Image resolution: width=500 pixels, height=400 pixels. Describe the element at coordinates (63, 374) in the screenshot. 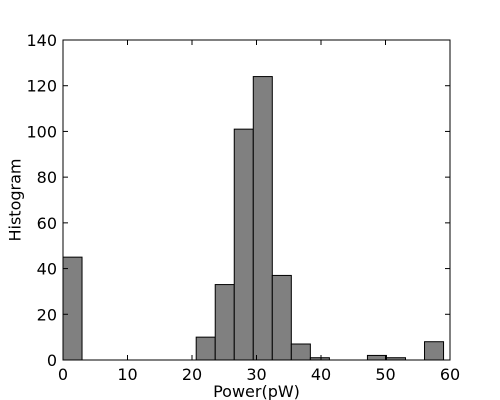

I see `x-tick-label: 0` at that location.